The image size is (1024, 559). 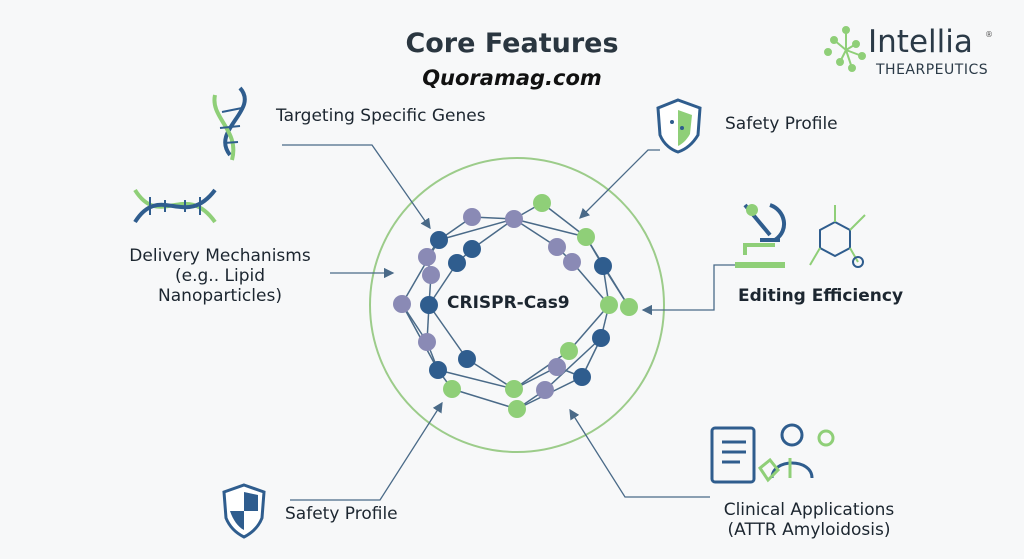 I want to click on clinical-line1: Clinical Applications, so click(x=809, y=510).